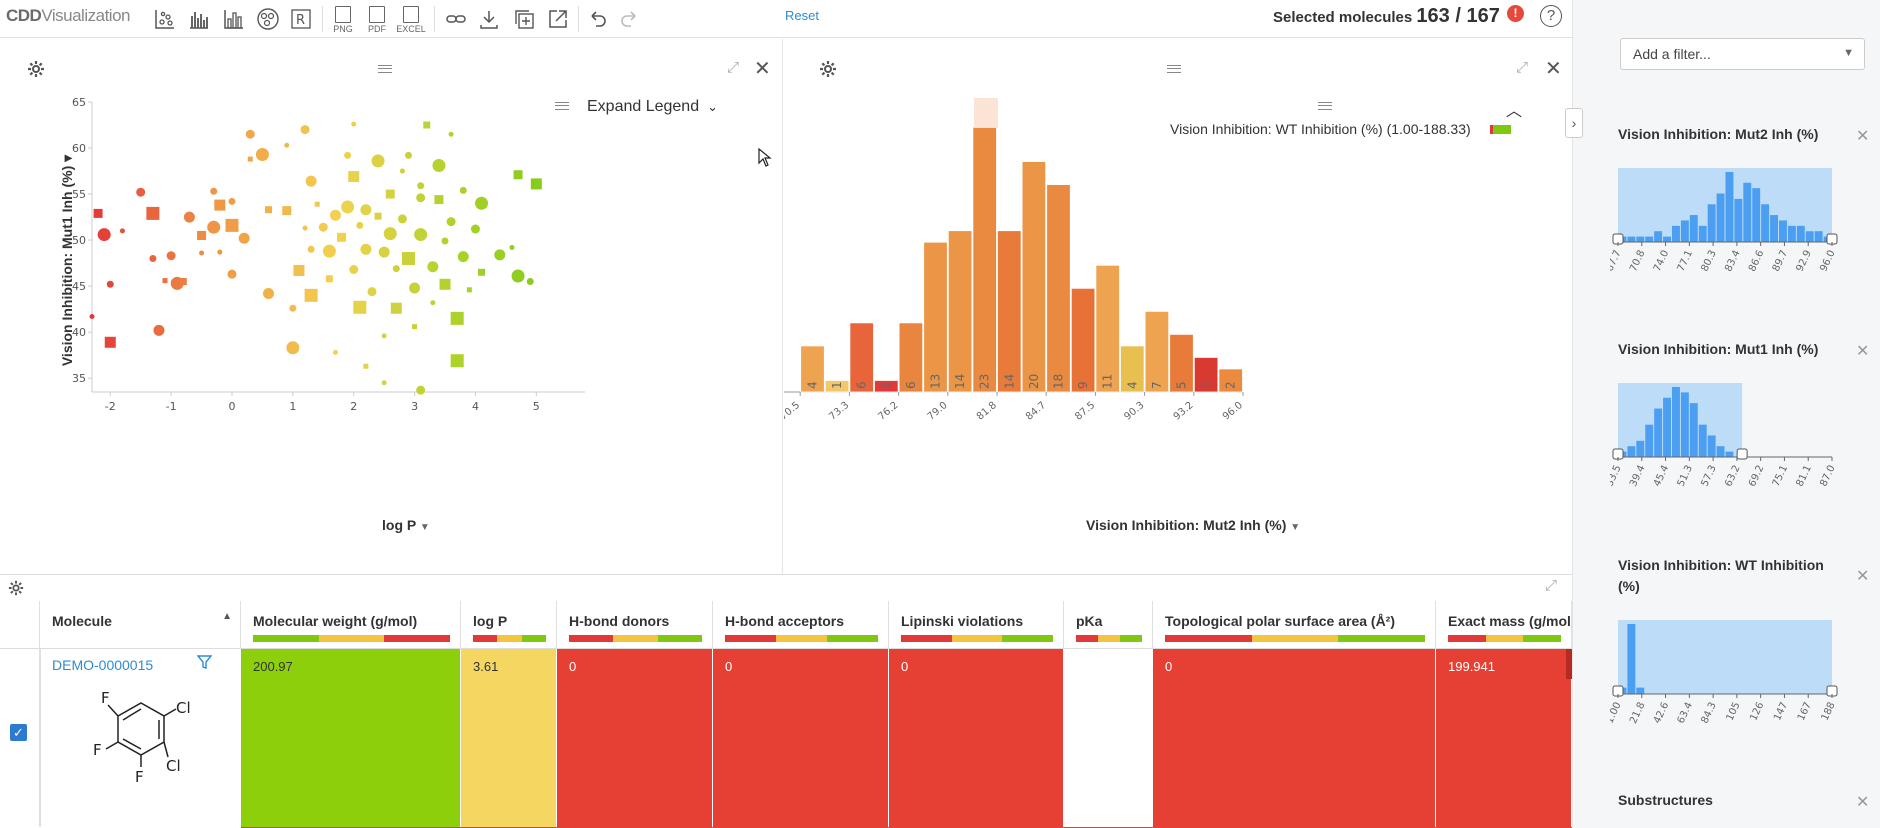  I want to click on filter-title: Vision Inhibition: WT Inhibition (%), so click(1721, 575).